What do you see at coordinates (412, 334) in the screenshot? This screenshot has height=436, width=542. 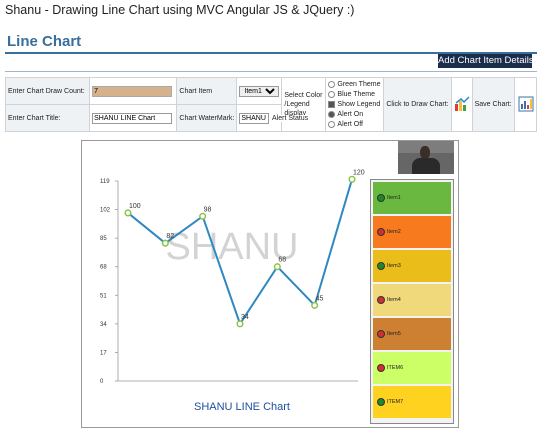 I see `legend-item: Item5` at bounding box center [412, 334].